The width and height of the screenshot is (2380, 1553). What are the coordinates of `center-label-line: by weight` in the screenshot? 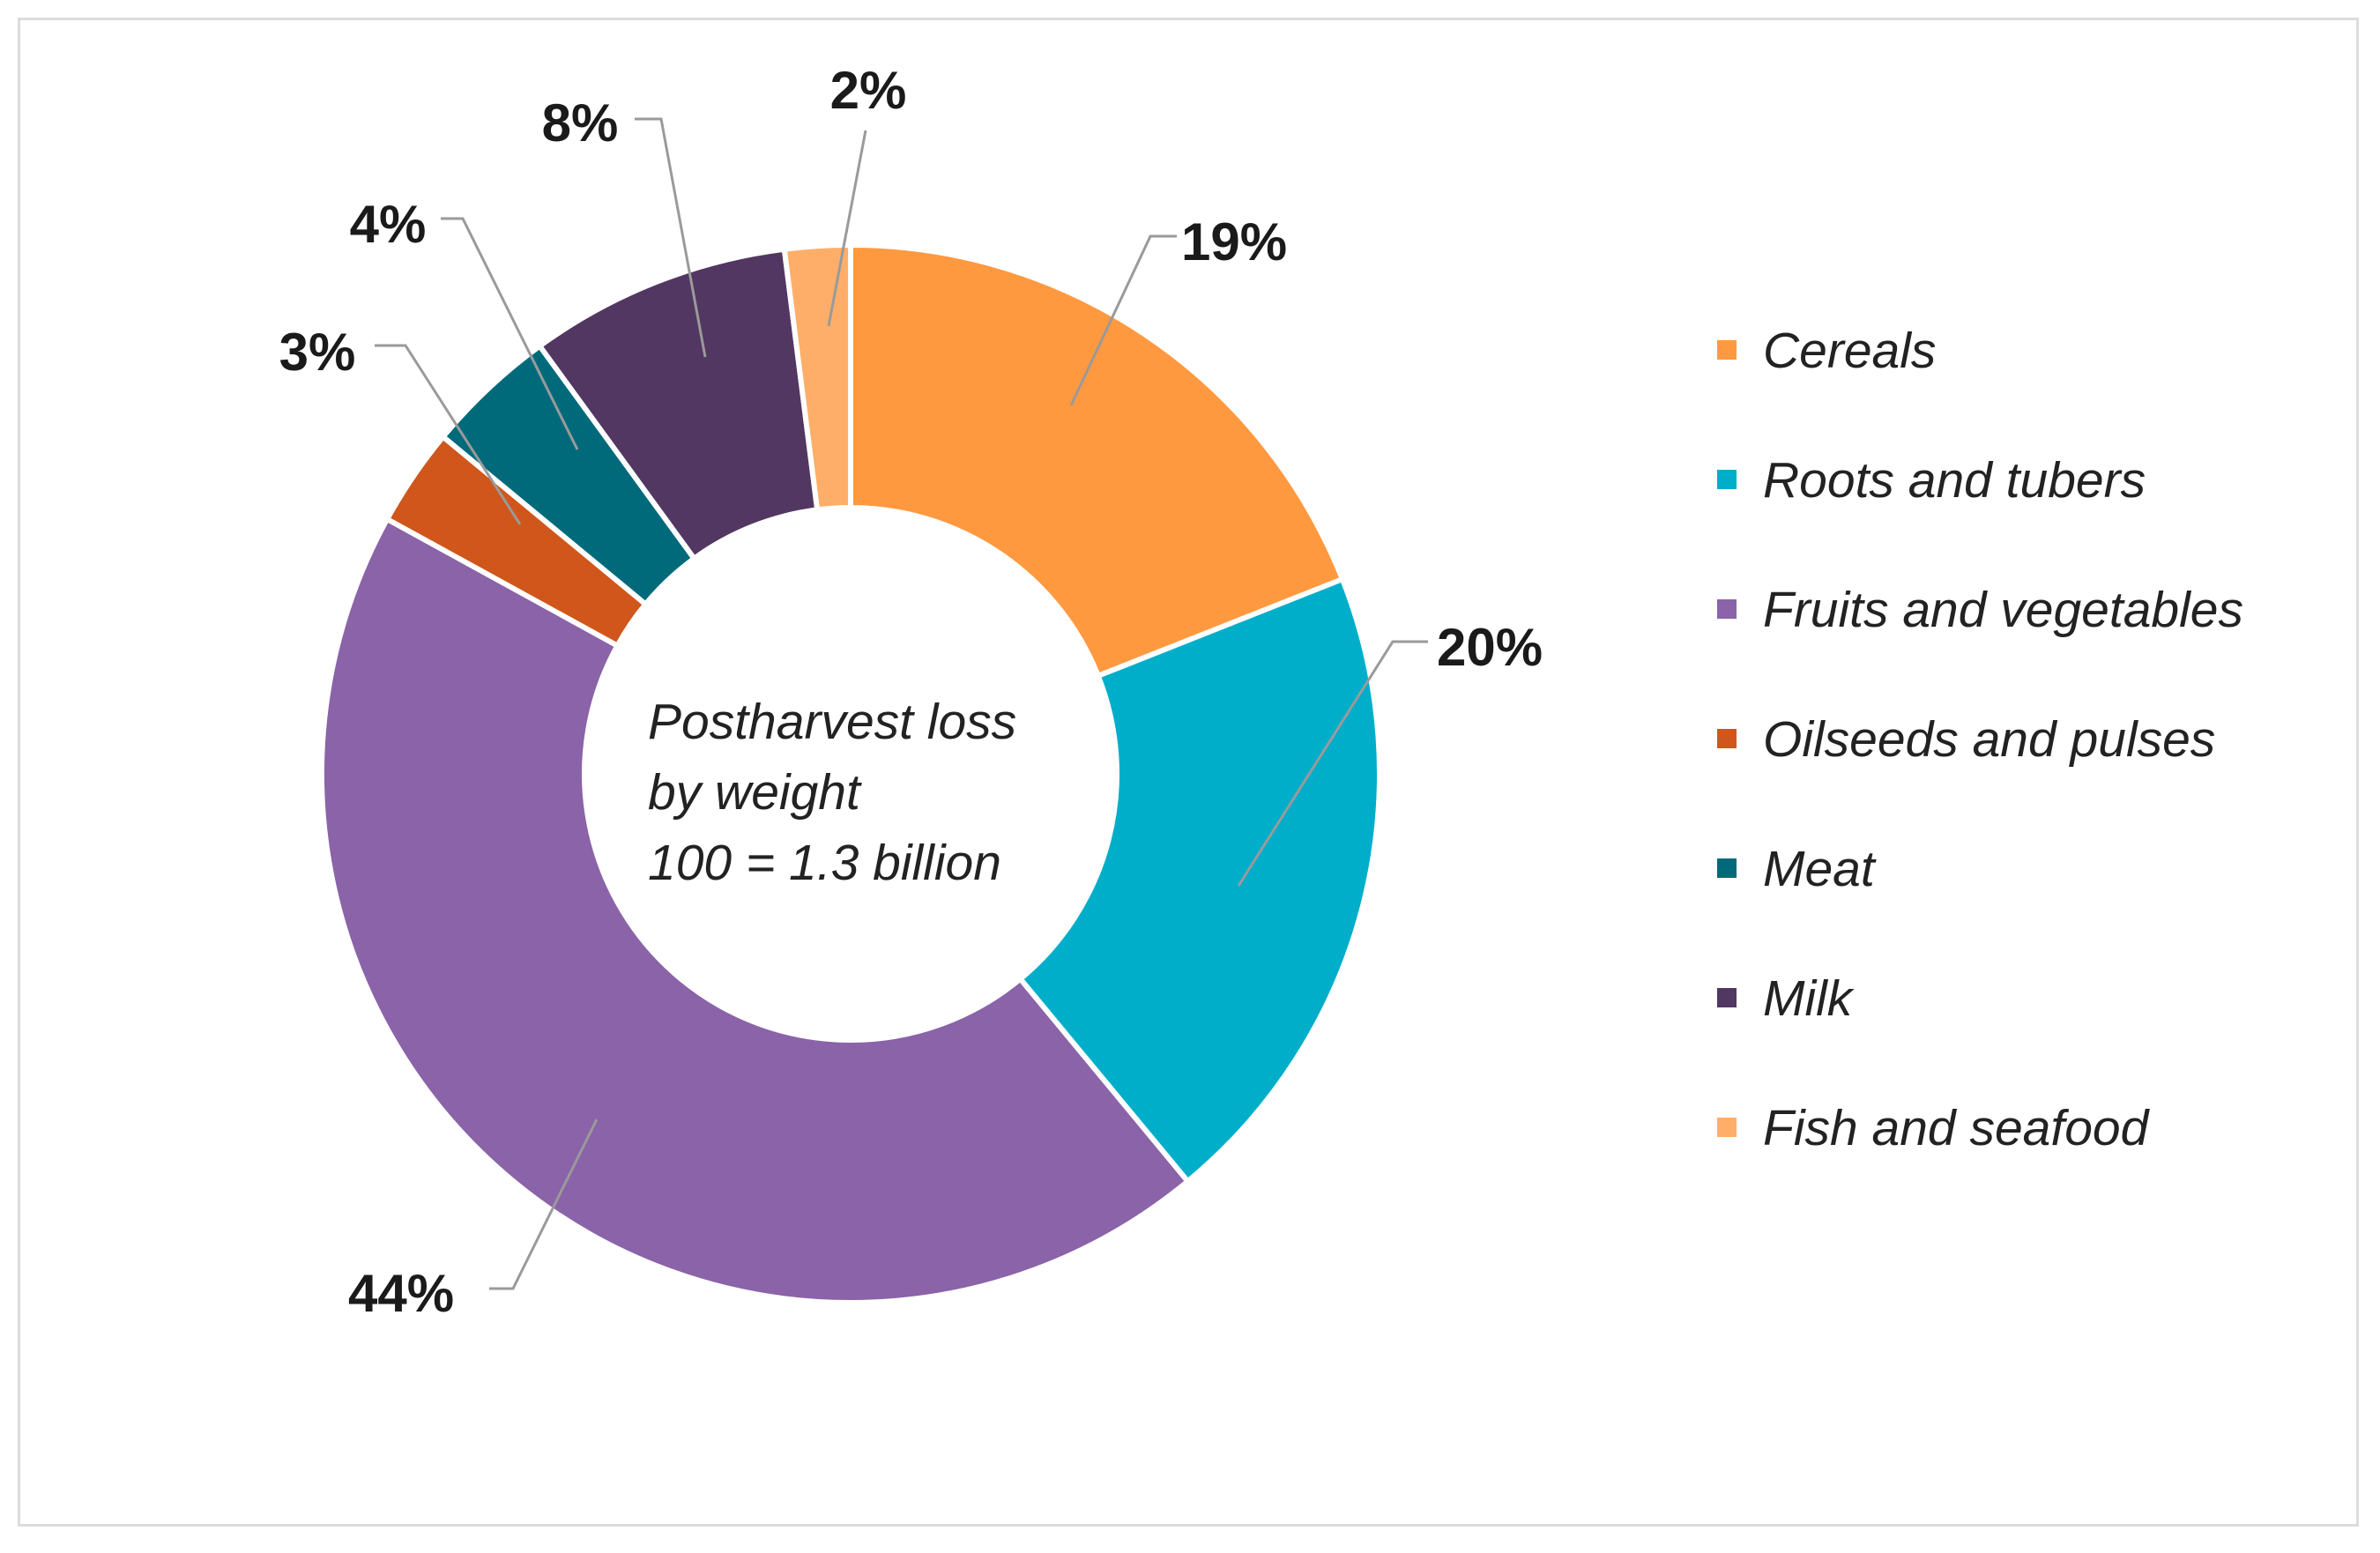 It's located at (755, 793).